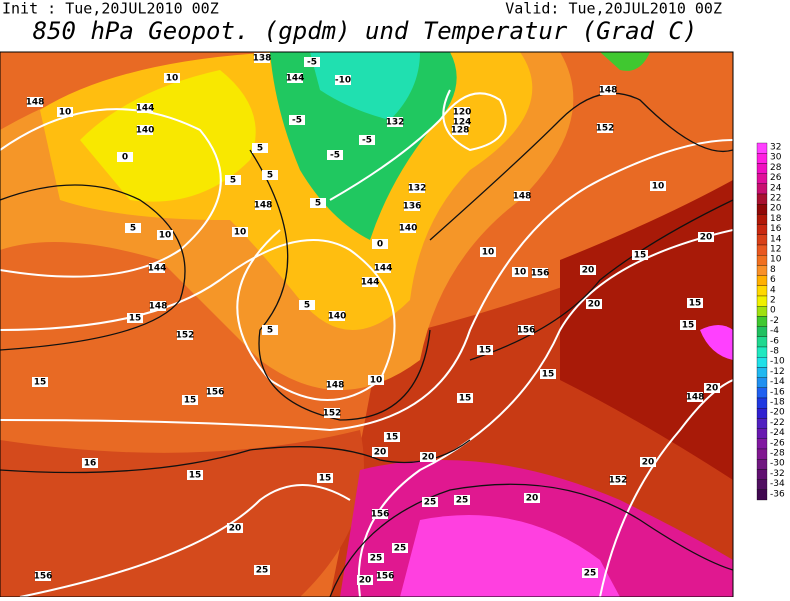  Describe the element at coordinates (777, 484) in the screenshot. I see `colorbar-label: -34` at that location.